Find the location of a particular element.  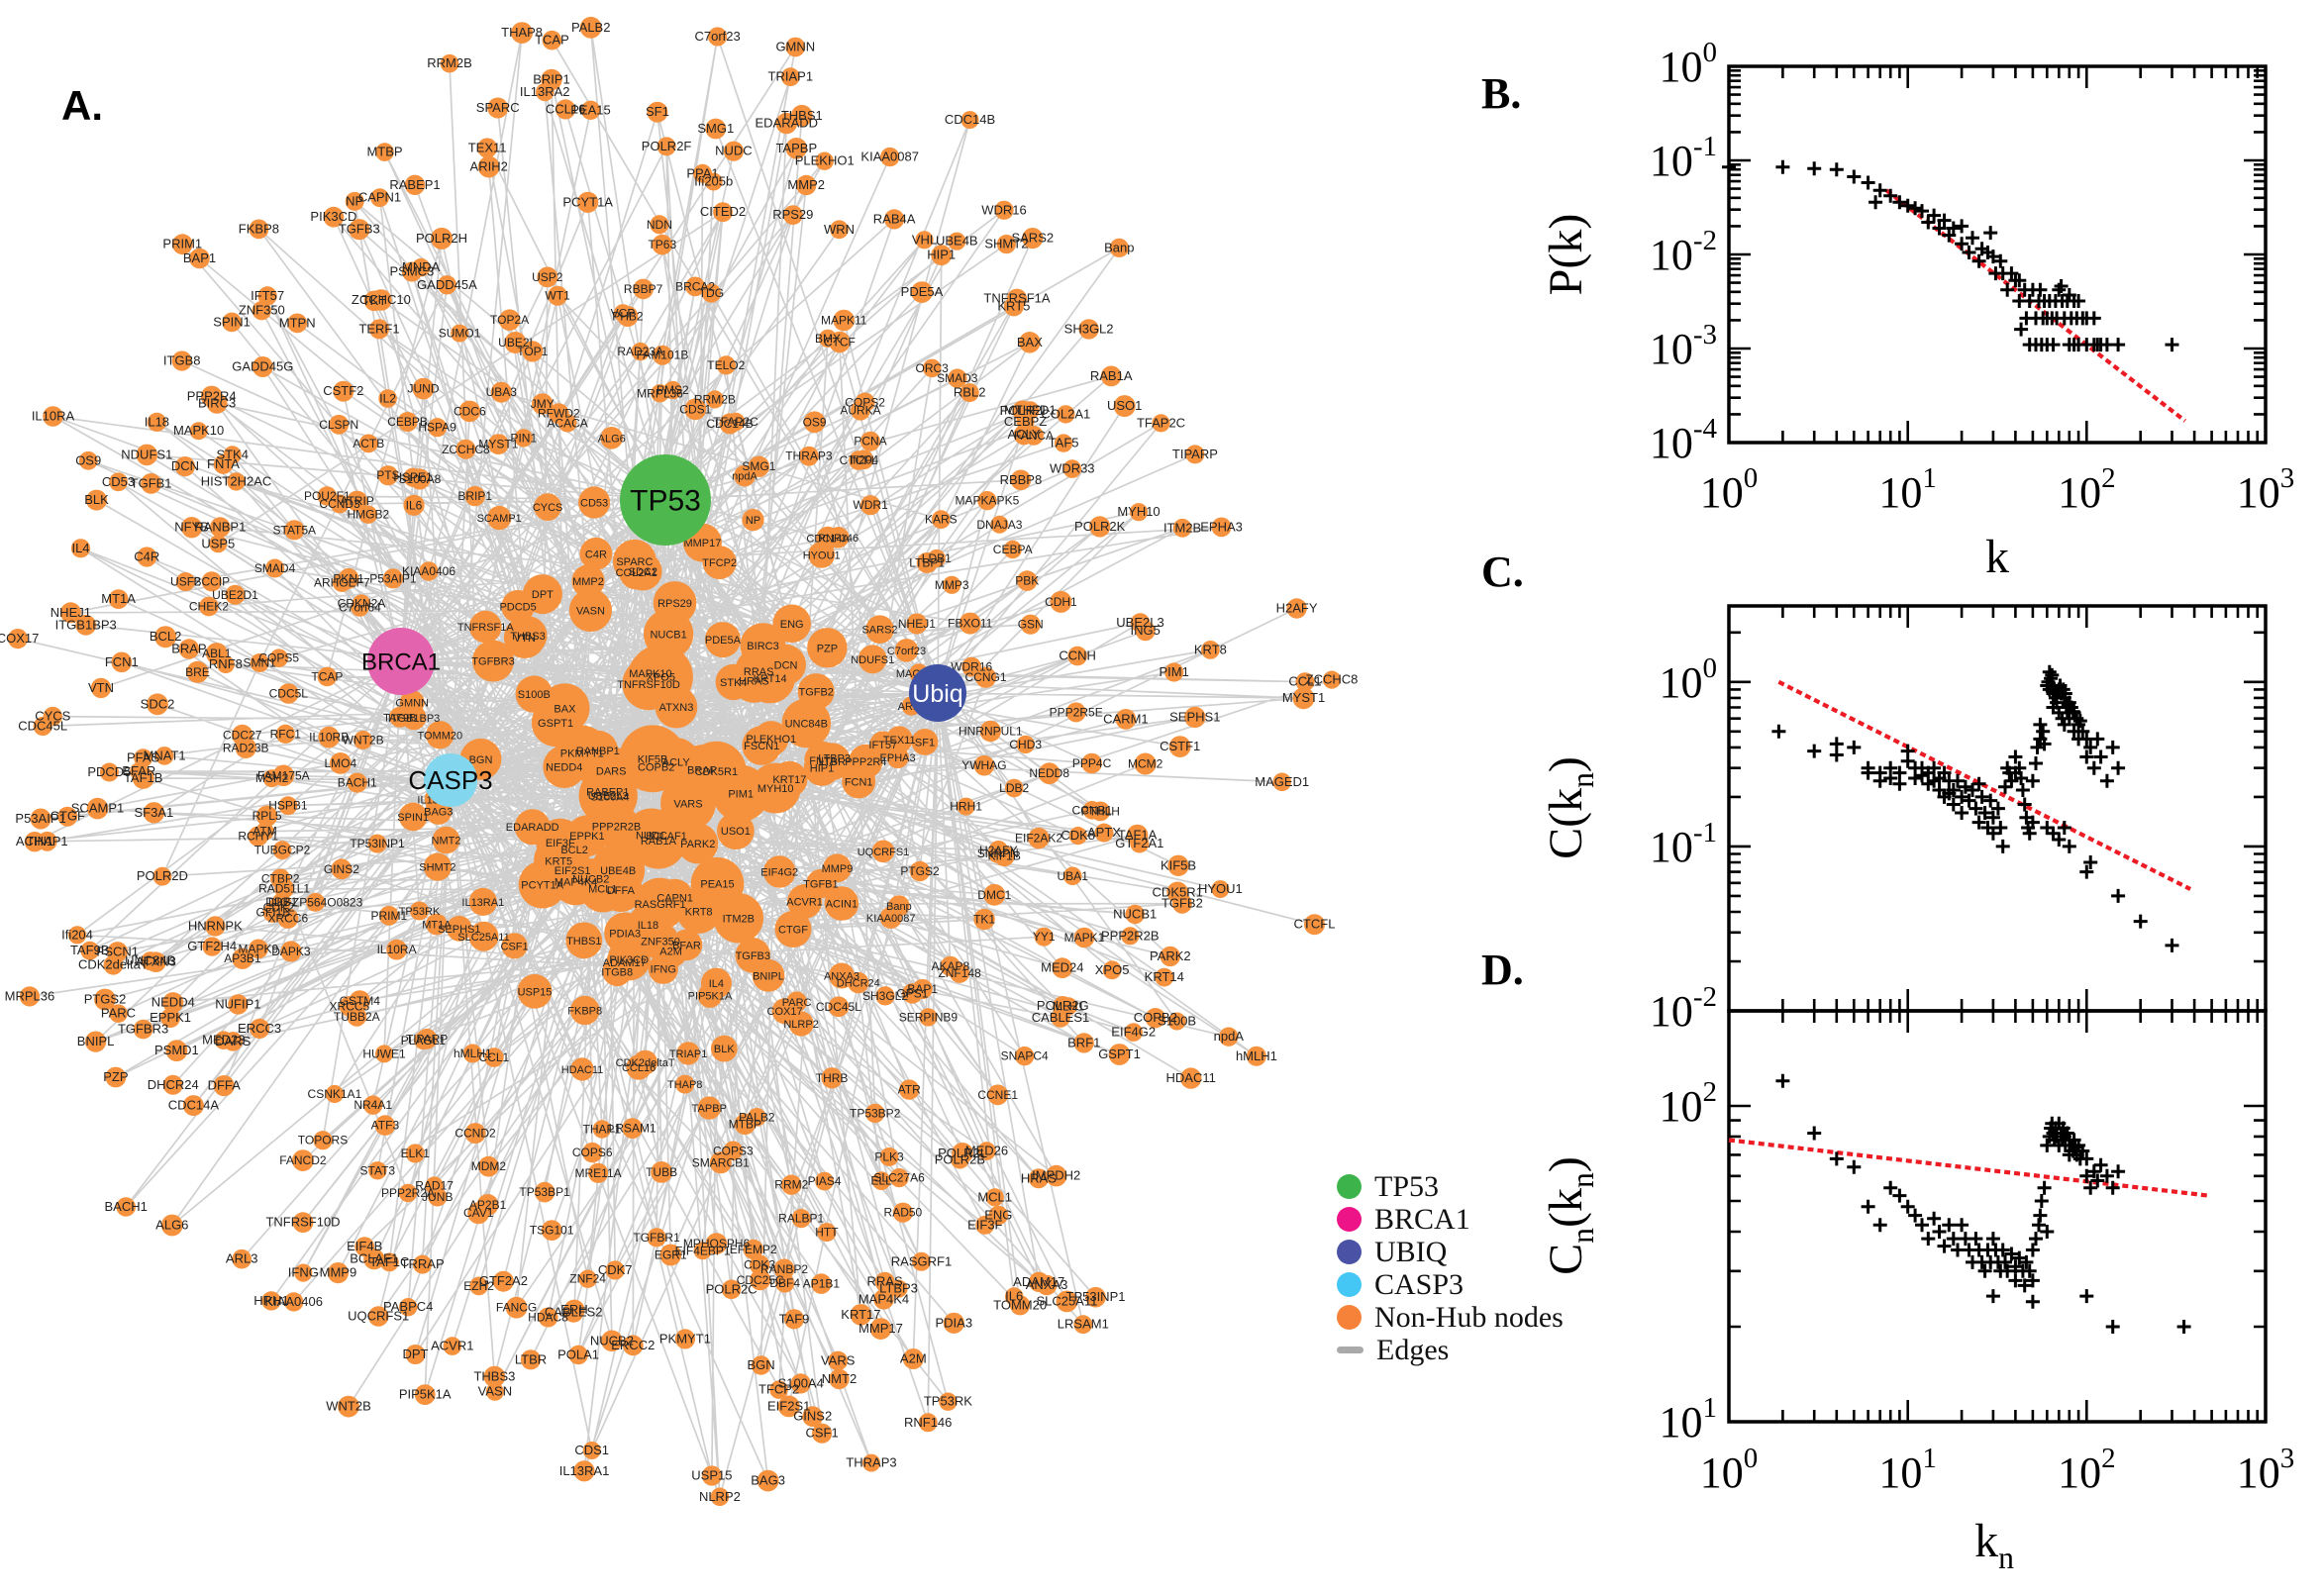

panel-b-ylabel: P(k) is located at coordinates (1566, 255).